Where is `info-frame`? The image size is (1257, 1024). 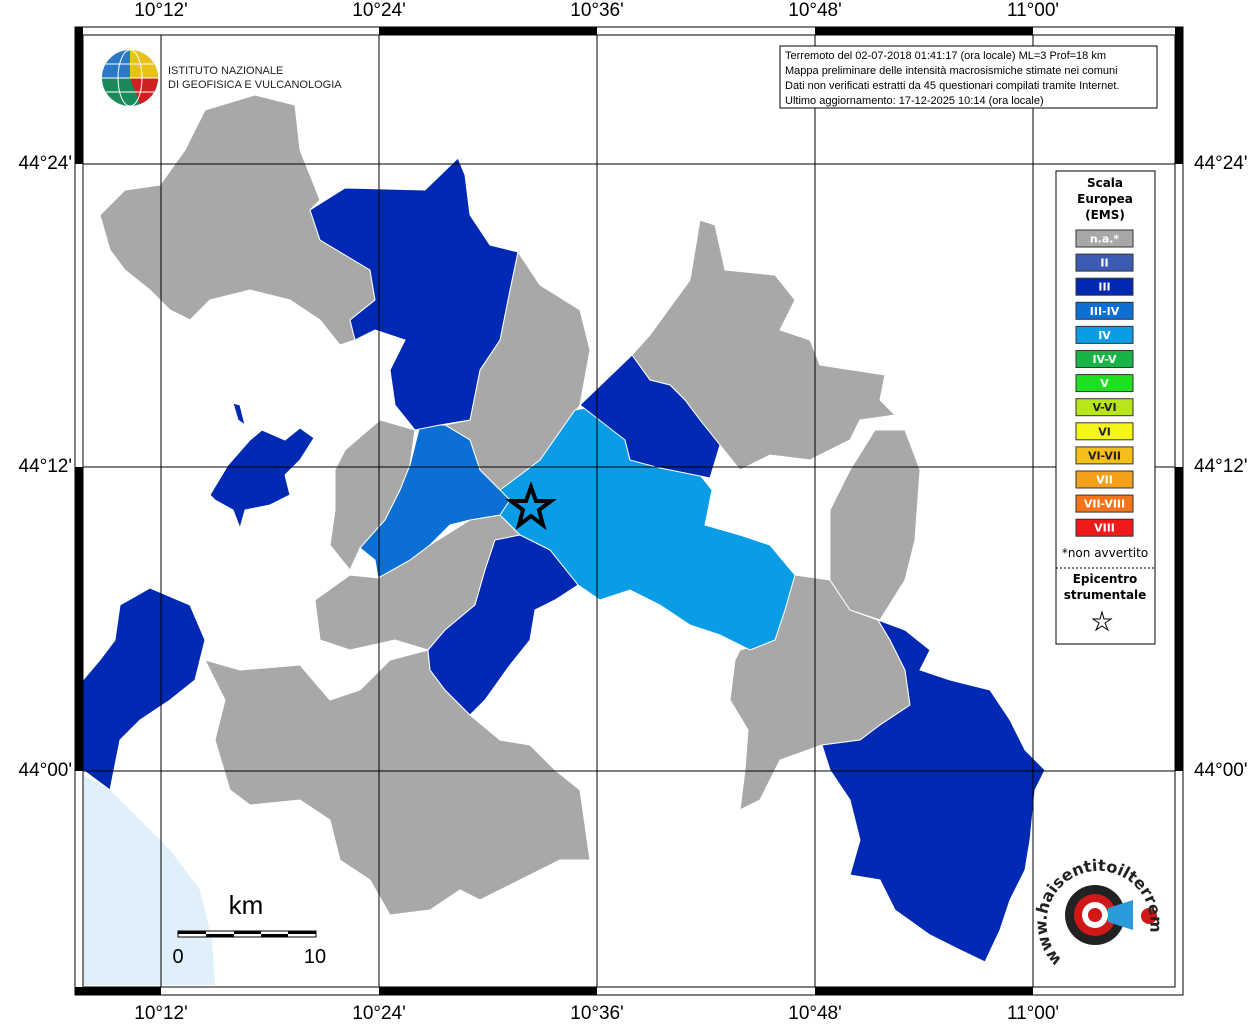 info-frame is located at coordinates (968, 77).